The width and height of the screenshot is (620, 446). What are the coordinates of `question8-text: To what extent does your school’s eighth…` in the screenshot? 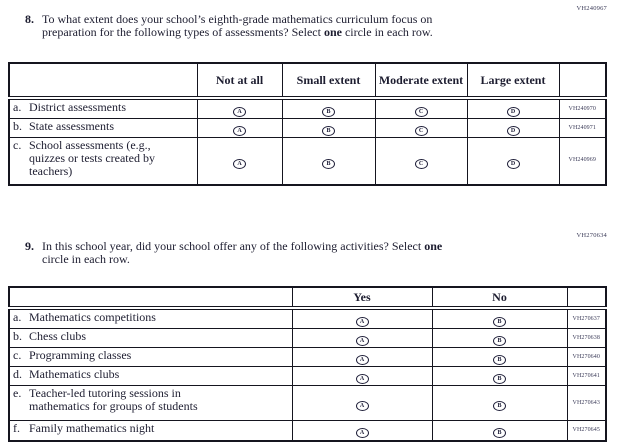 It's located at (307, 26).